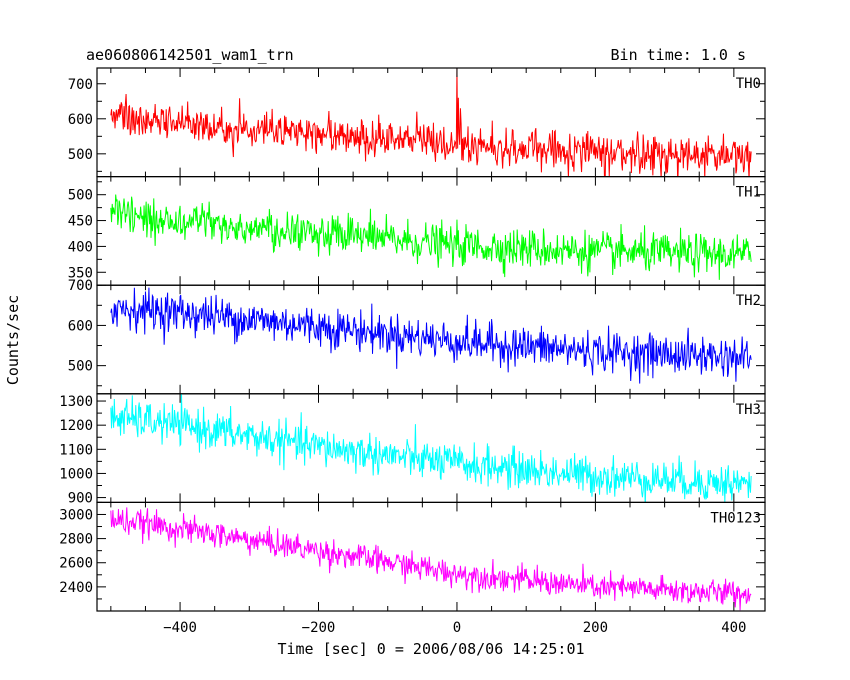 The width and height of the screenshot is (850, 680). I want to click on chart-title: ae060806142501_wam1_trn, so click(190, 55).